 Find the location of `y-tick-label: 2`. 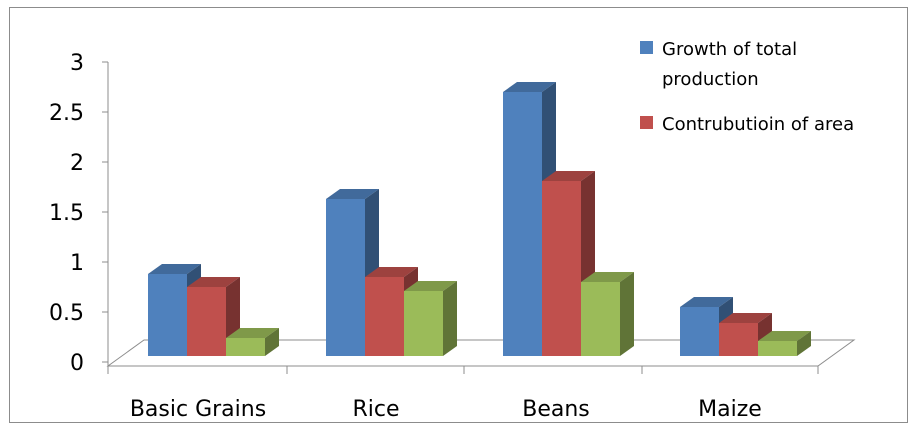

y-tick-label: 2 is located at coordinates (77, 163).